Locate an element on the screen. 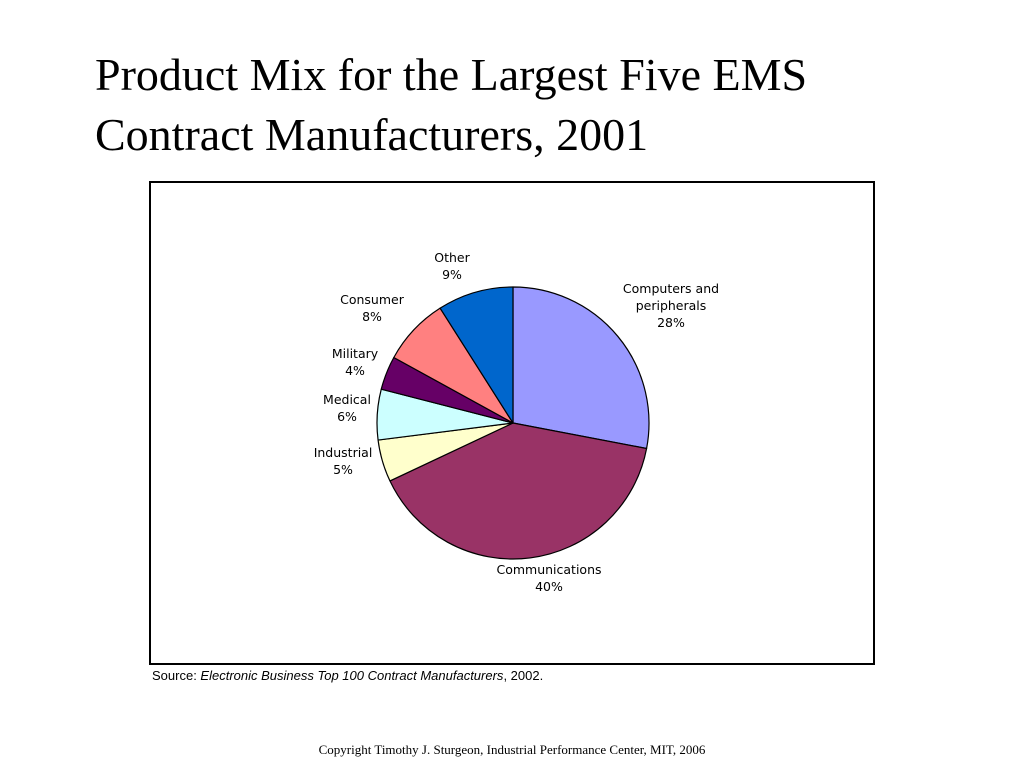  slide-title-line-1: Product Mix for the Largest Five EMS is located at coordinates (451, 74).